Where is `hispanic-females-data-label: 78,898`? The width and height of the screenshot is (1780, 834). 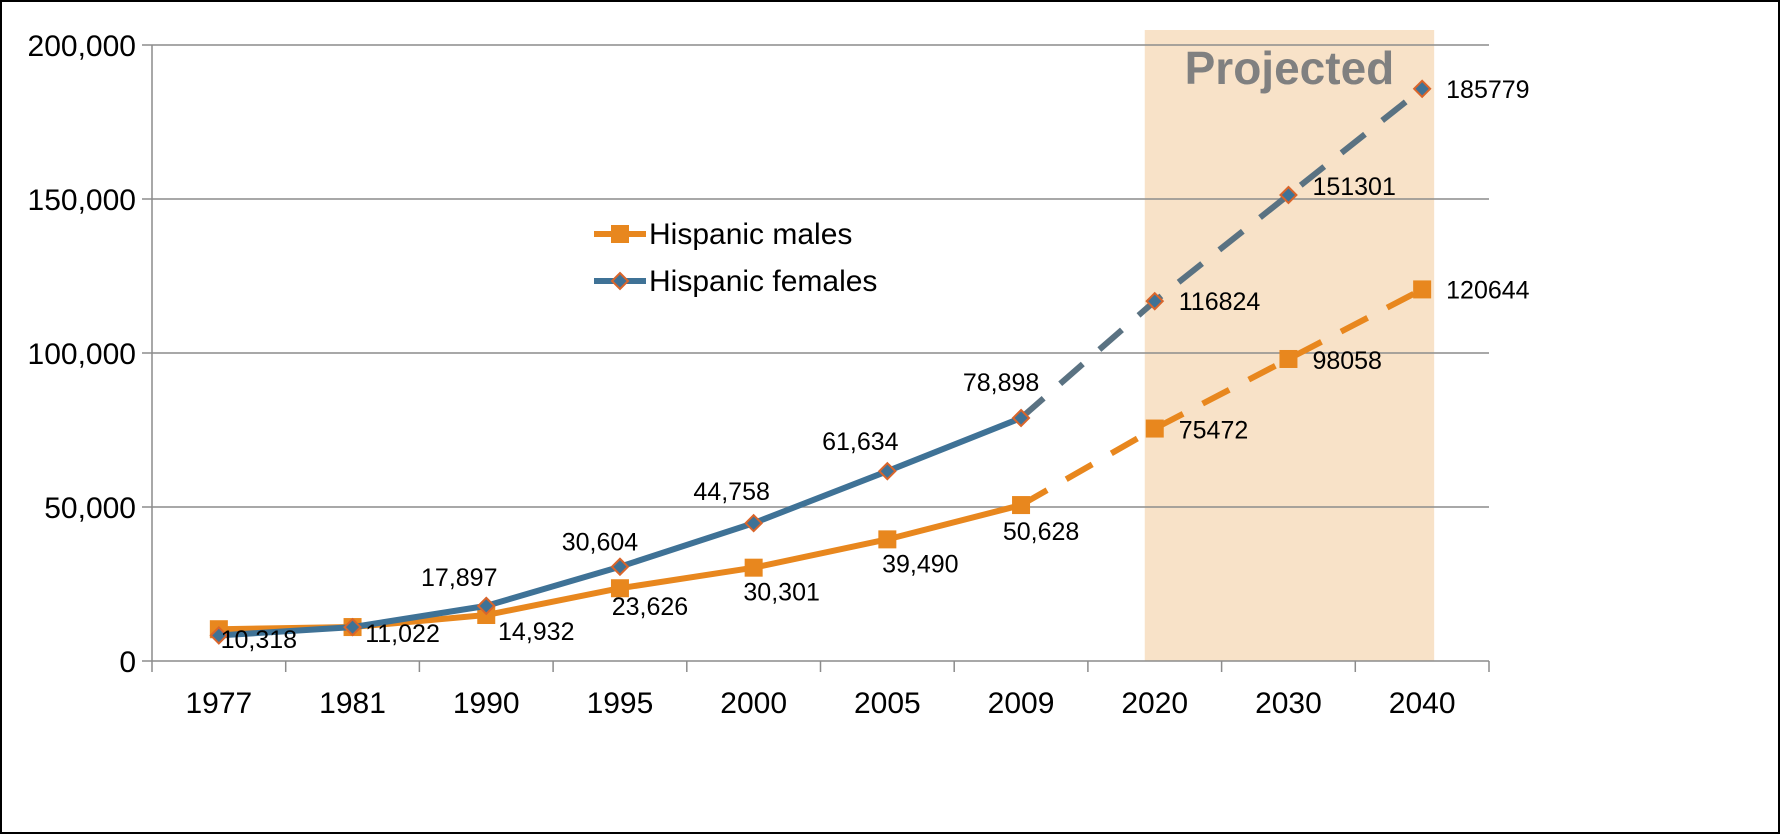 hispanic-females-data-label: 78,898 is located at coordinates (1001, 383).